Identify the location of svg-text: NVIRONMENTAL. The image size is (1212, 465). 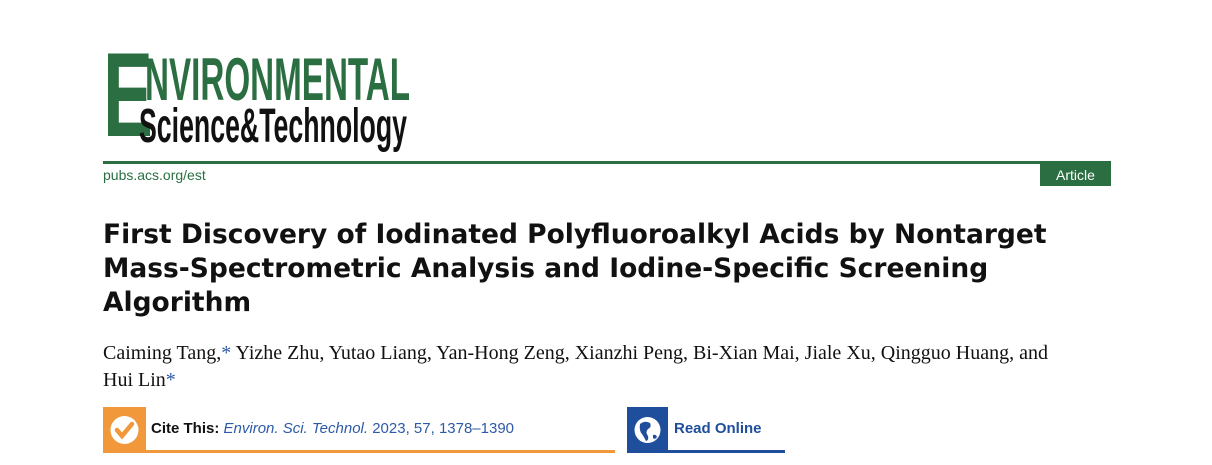
(277, 79).